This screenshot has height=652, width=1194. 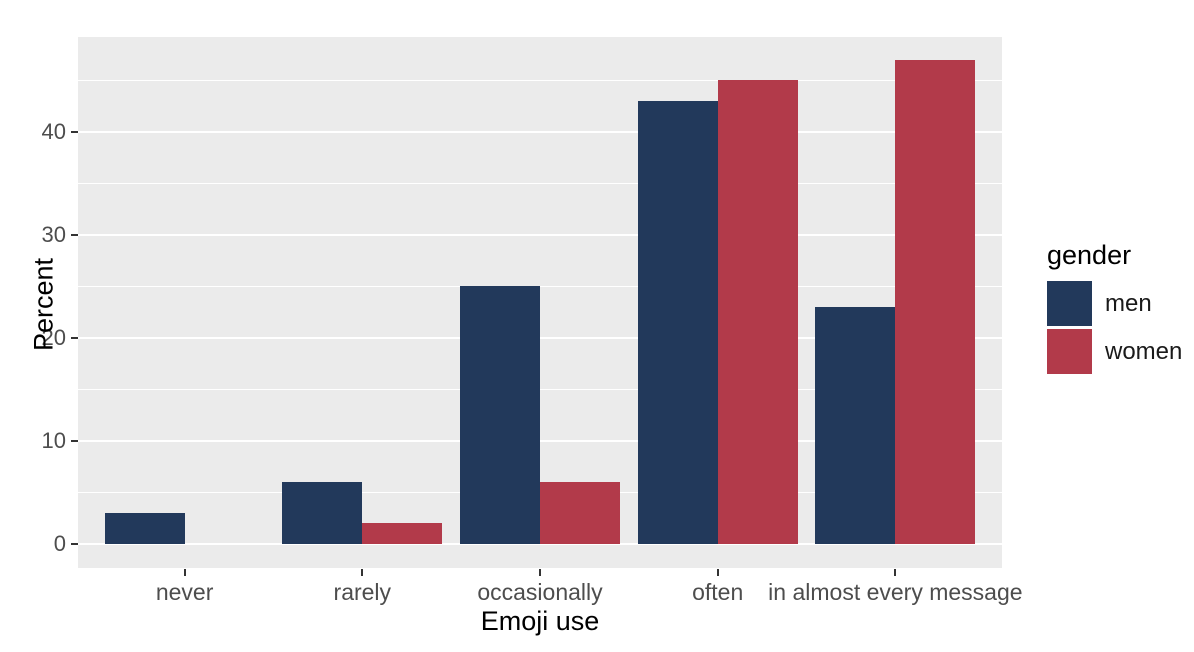 What do you see at coordinates (1114, 327) in the screenshot?
I see `legend-items: men women` at bounding box center [1114, 327].